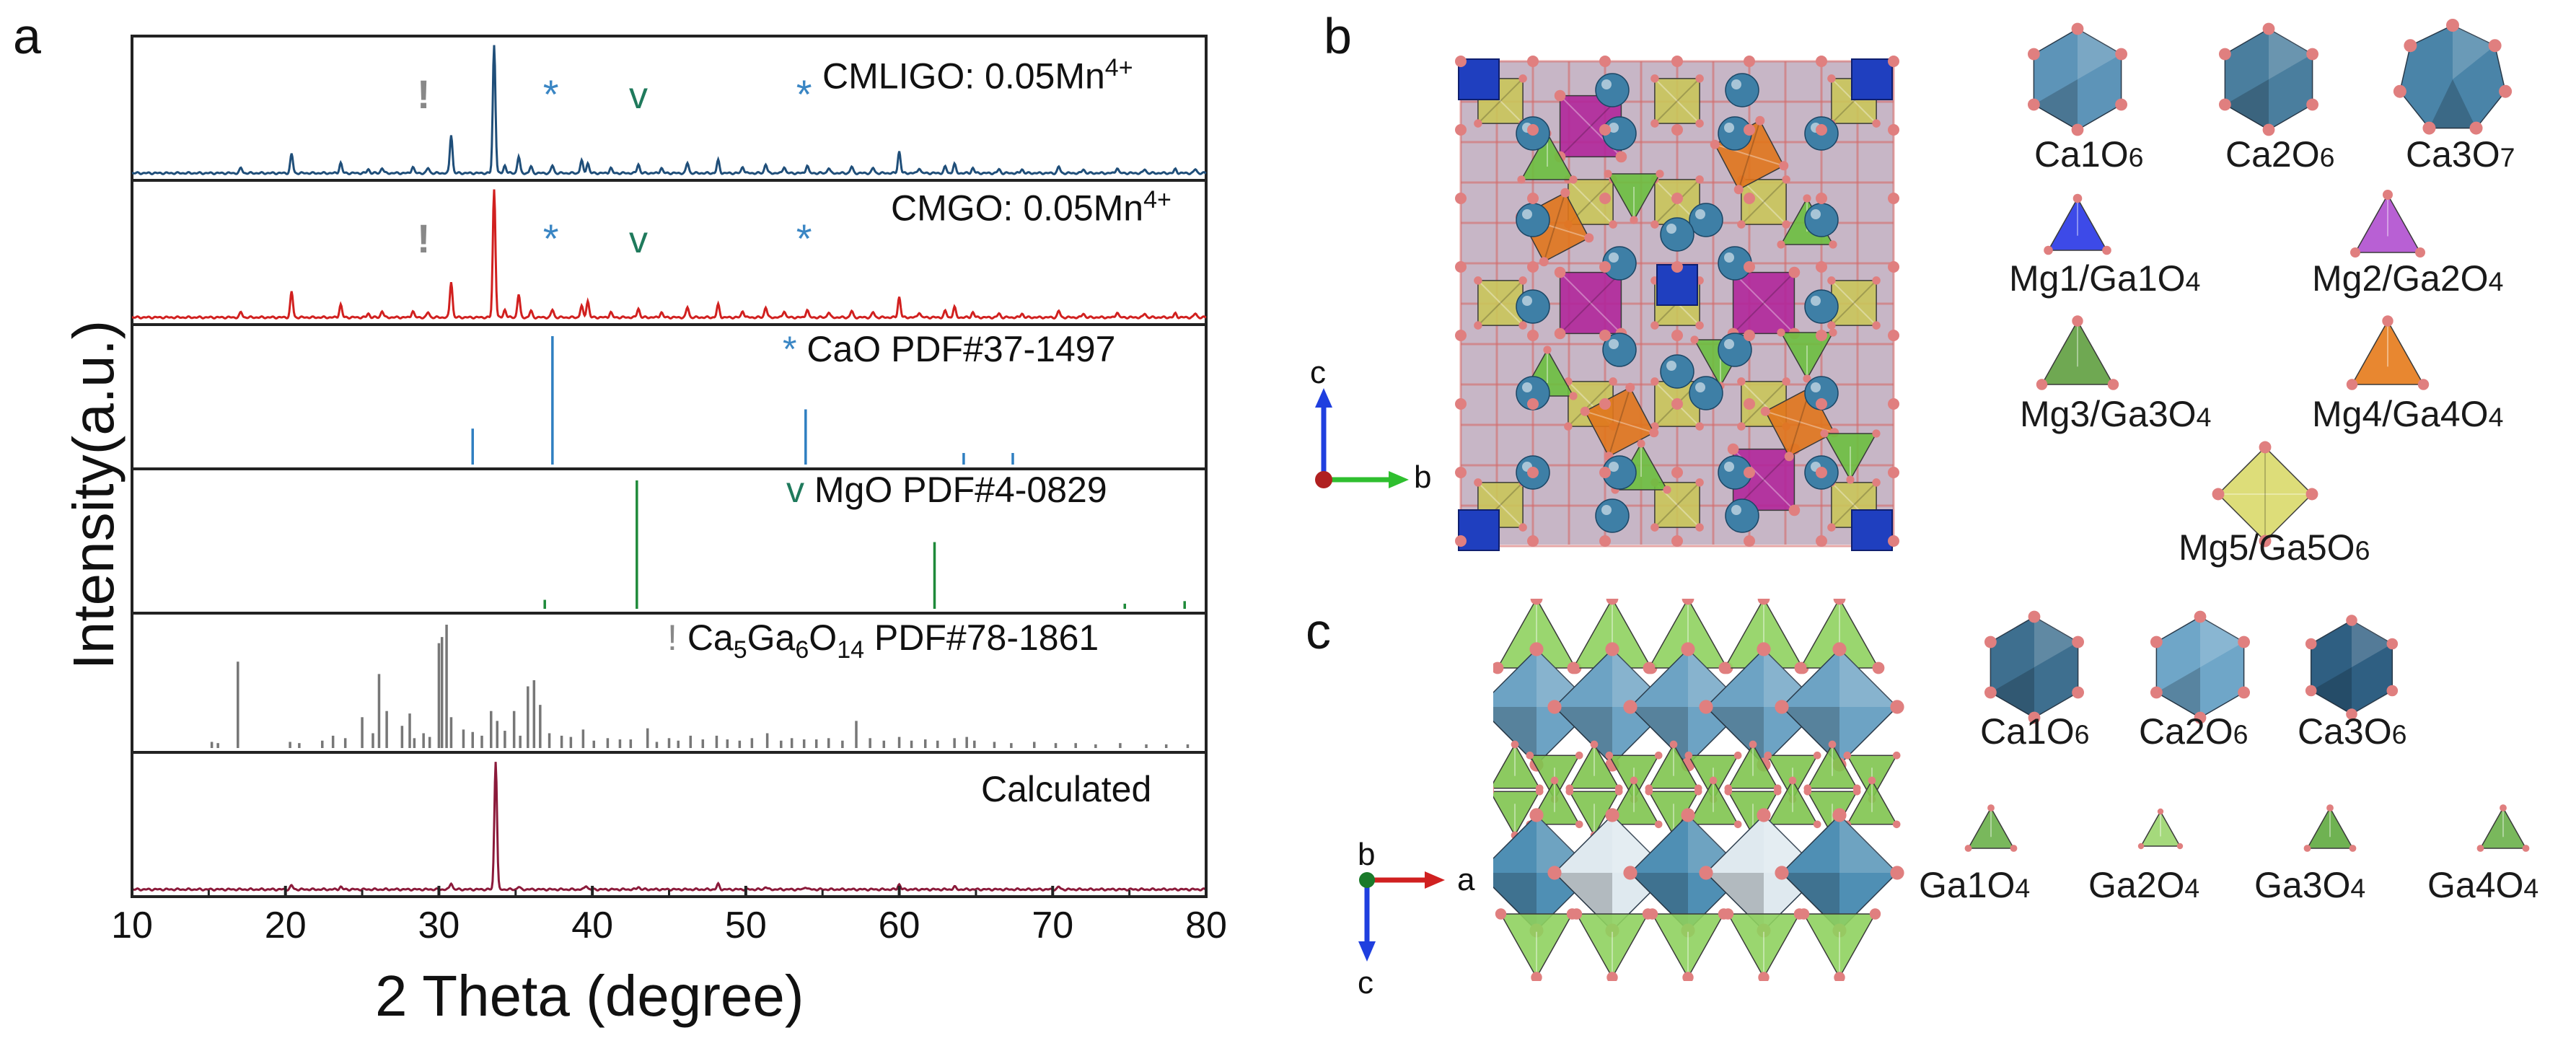 Image resolution: width=2576 pixels, height=1051 pixels. Describe the element at coordinates (1365, 983) in the screenshot. I see `axis-label-c-c: c` at that location.